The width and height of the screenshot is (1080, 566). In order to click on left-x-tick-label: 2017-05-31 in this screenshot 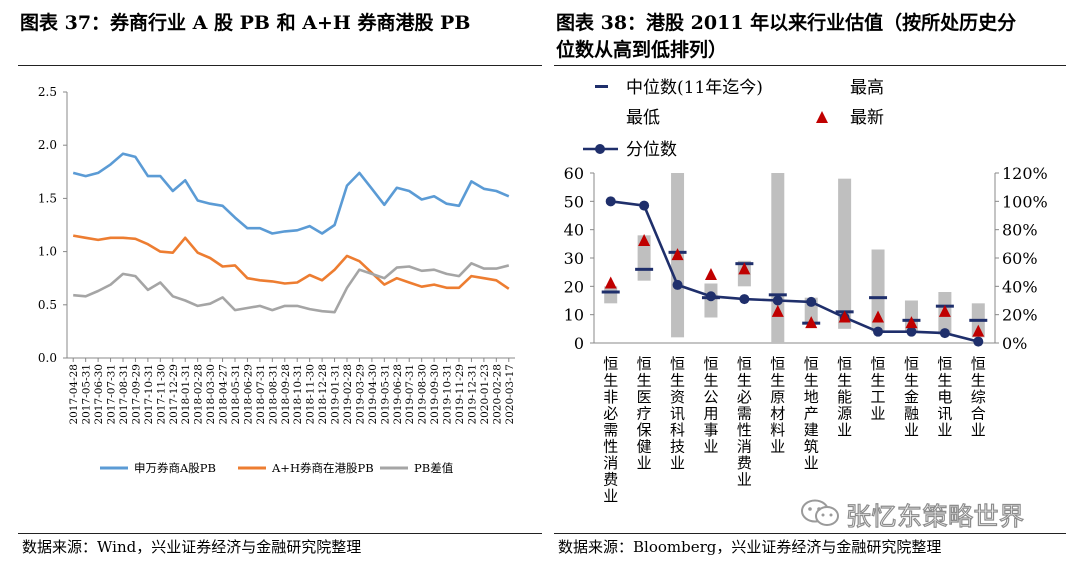, I will do `click(87, 394)`.